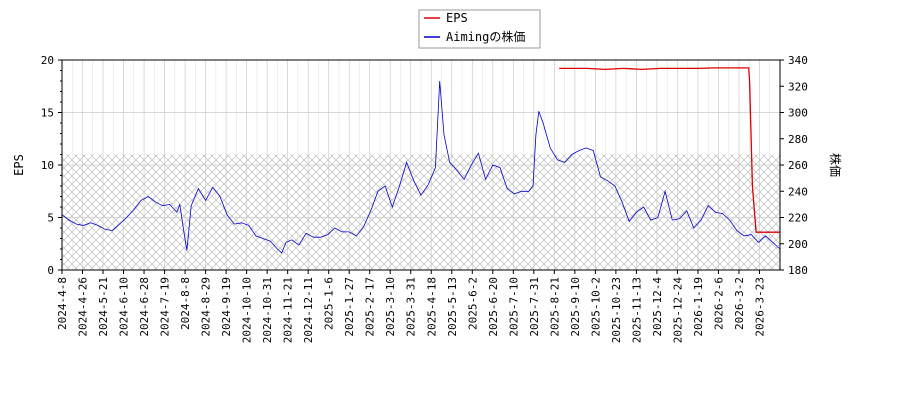 This screenshot has height=400, width=900. What do you see at coordinates (47, 60) in the screenshot?
I see `left-tick-label: 20` at bounding box center [47, 60].